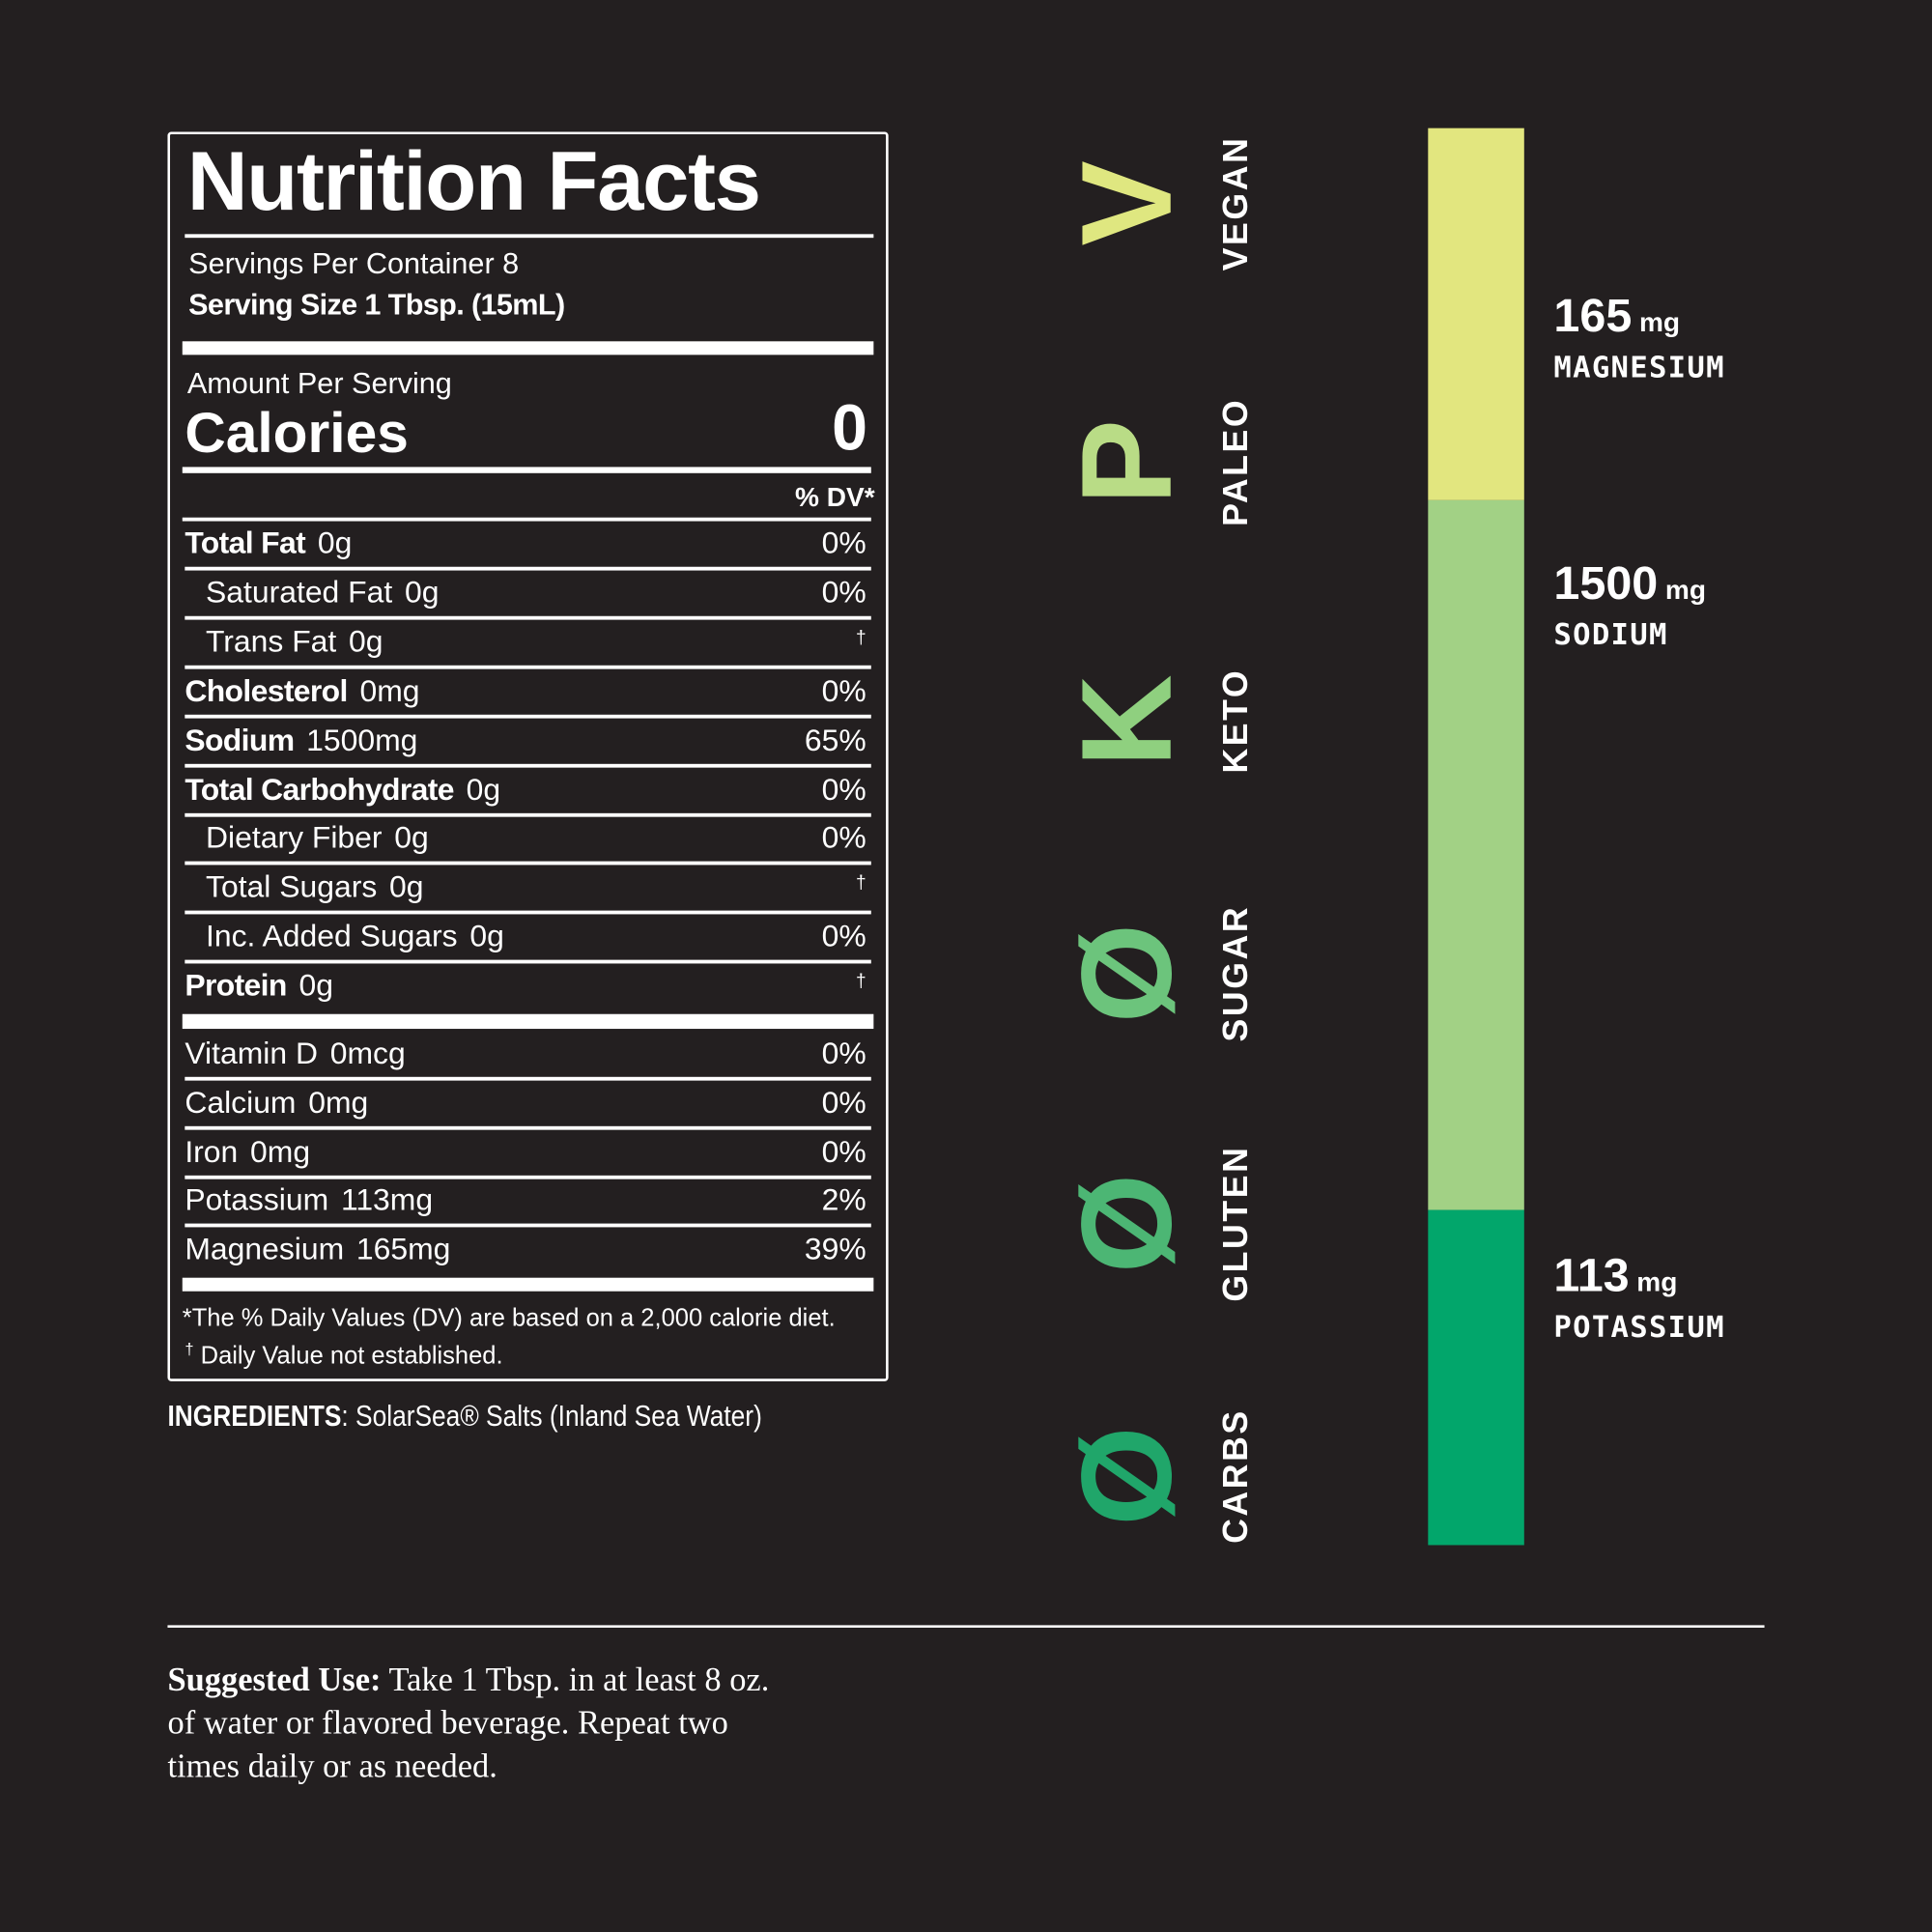 This screenshot has height=1932, width=1932. I want to click on mineral-name: MAGNESIUM, so click(1639, 367).